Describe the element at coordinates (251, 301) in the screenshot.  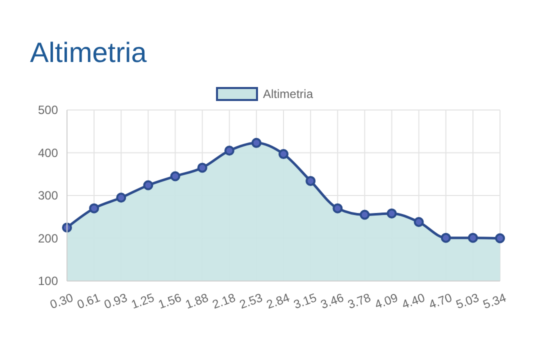
I see `x-tick-label: 2.53` at that location.